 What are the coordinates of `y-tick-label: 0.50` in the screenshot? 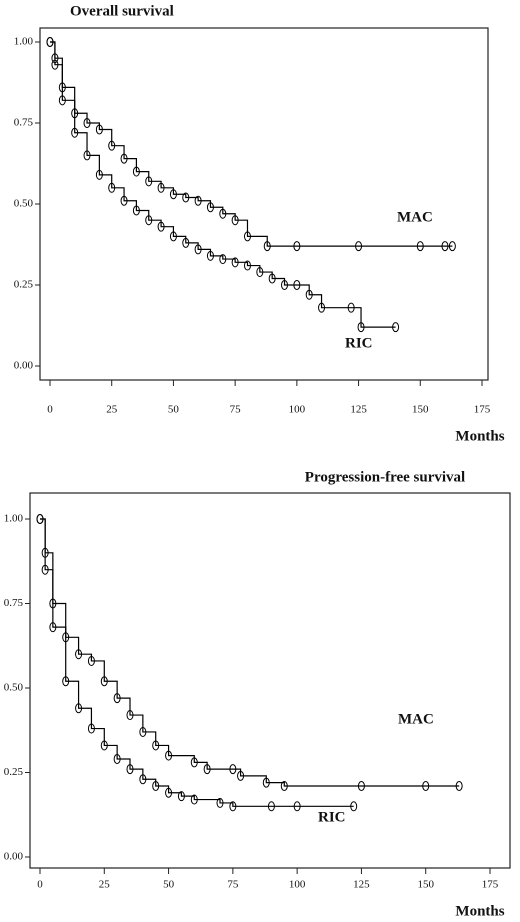 It's located at (24, 204).